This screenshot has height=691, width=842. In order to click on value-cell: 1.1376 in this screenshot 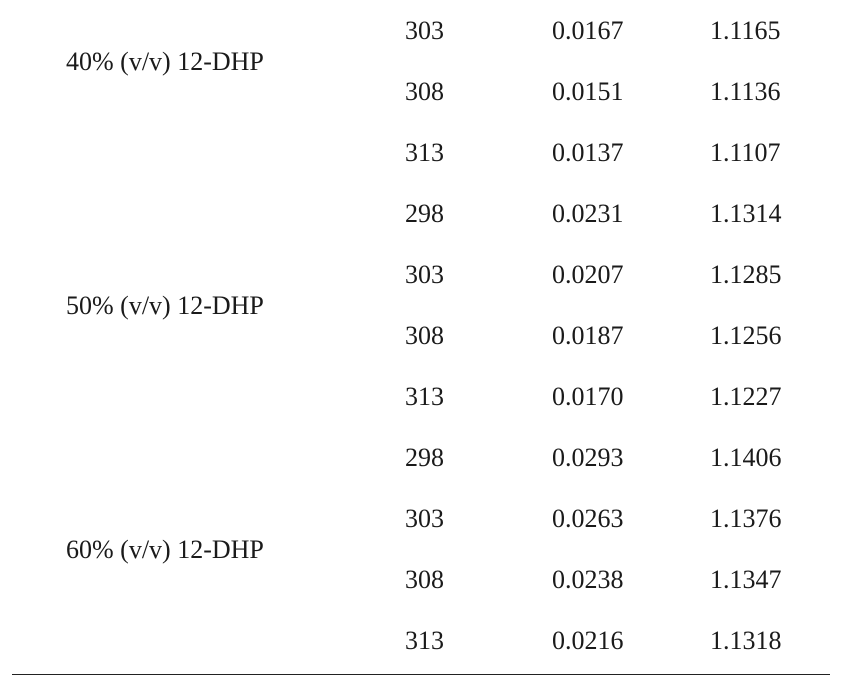, I will do `click(746, 518)`.